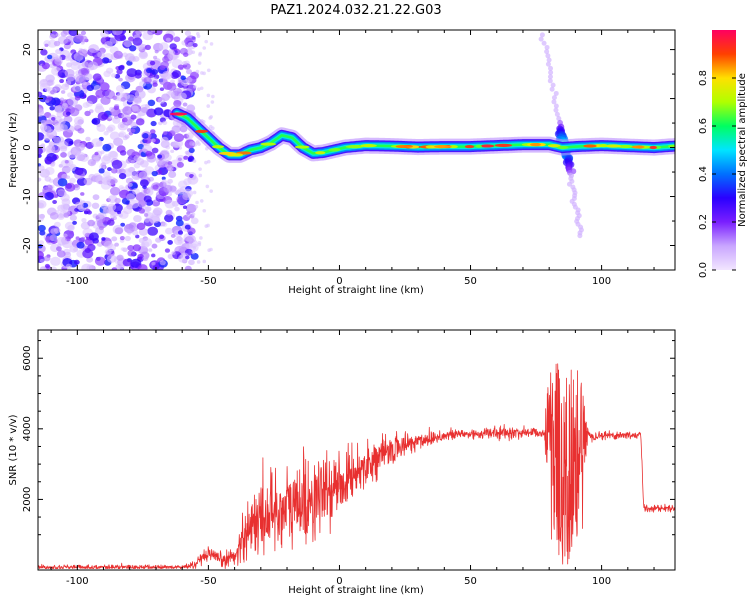 This screenshot has height=600, width=750. Describe the element at coordinates (703, 78) in the screenshot. I see `colorbar-tick-label: 0.8` at that location.